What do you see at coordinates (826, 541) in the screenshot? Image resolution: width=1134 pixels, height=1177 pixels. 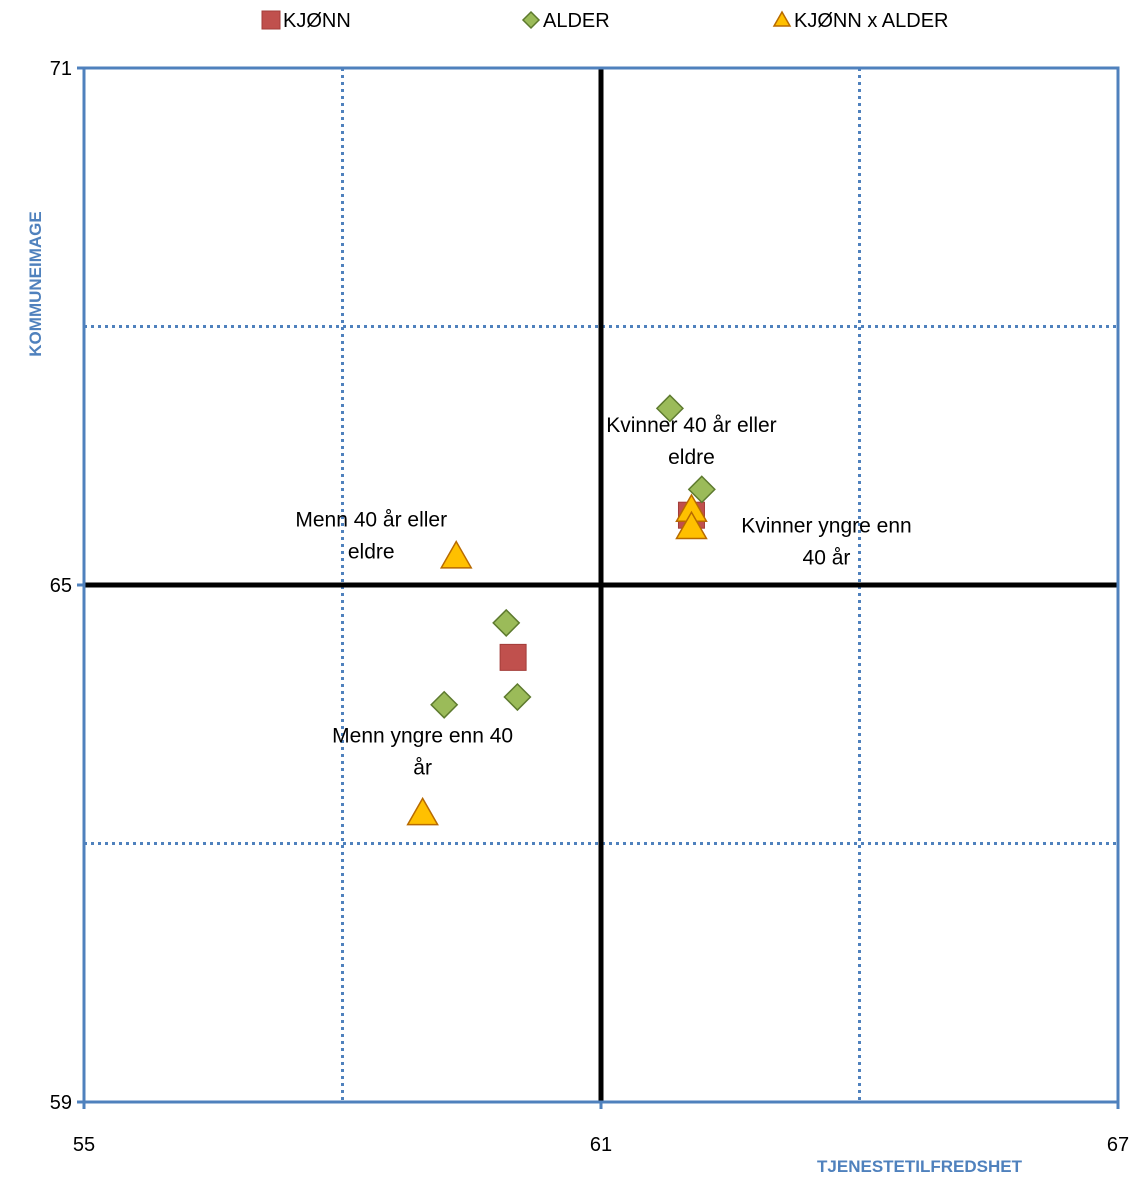 I see `point-annotation: Kvinner yngre enn 40 år` at bounding box center [826, 541].